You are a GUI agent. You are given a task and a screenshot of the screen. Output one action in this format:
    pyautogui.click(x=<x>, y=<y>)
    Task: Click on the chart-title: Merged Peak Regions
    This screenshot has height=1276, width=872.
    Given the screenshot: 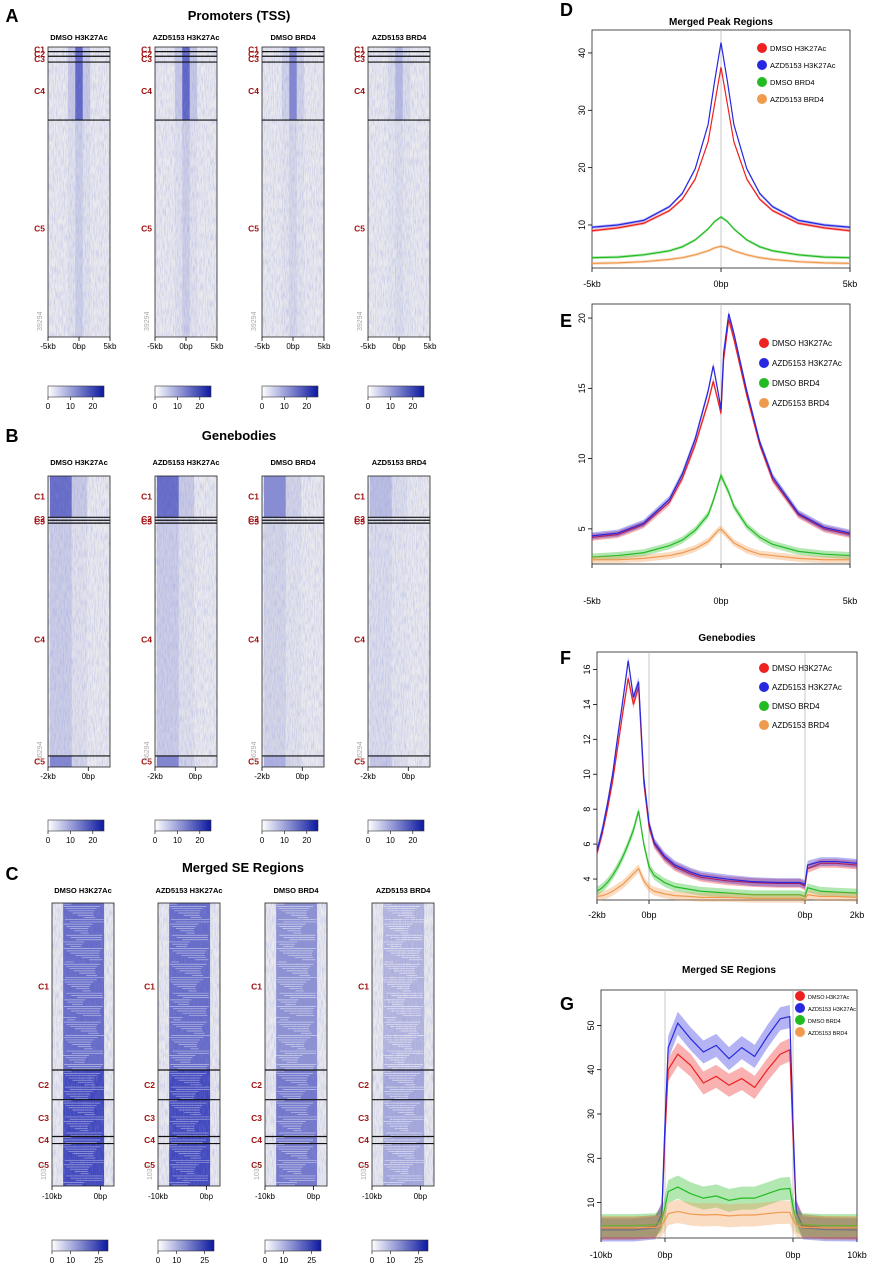 What is the action you would take?
    pyautogui.click(x=721, y=22)
    